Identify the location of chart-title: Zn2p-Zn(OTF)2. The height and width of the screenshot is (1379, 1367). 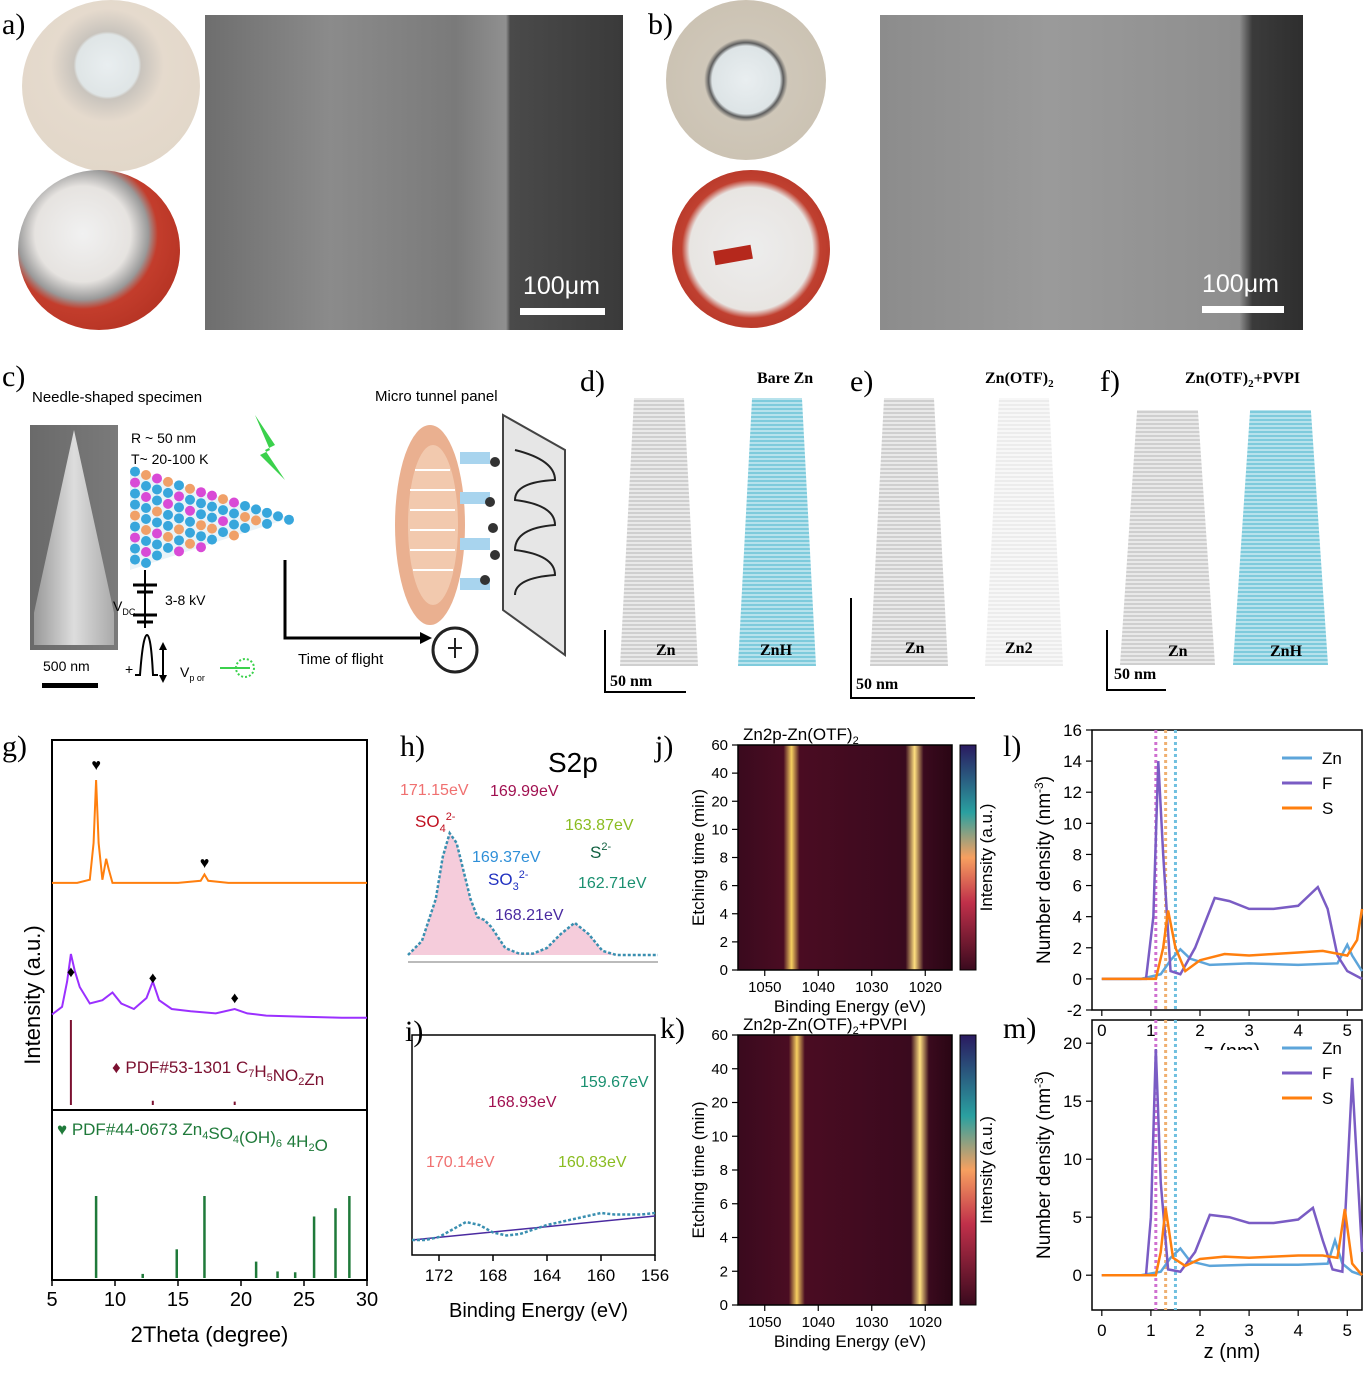
(801, 736).